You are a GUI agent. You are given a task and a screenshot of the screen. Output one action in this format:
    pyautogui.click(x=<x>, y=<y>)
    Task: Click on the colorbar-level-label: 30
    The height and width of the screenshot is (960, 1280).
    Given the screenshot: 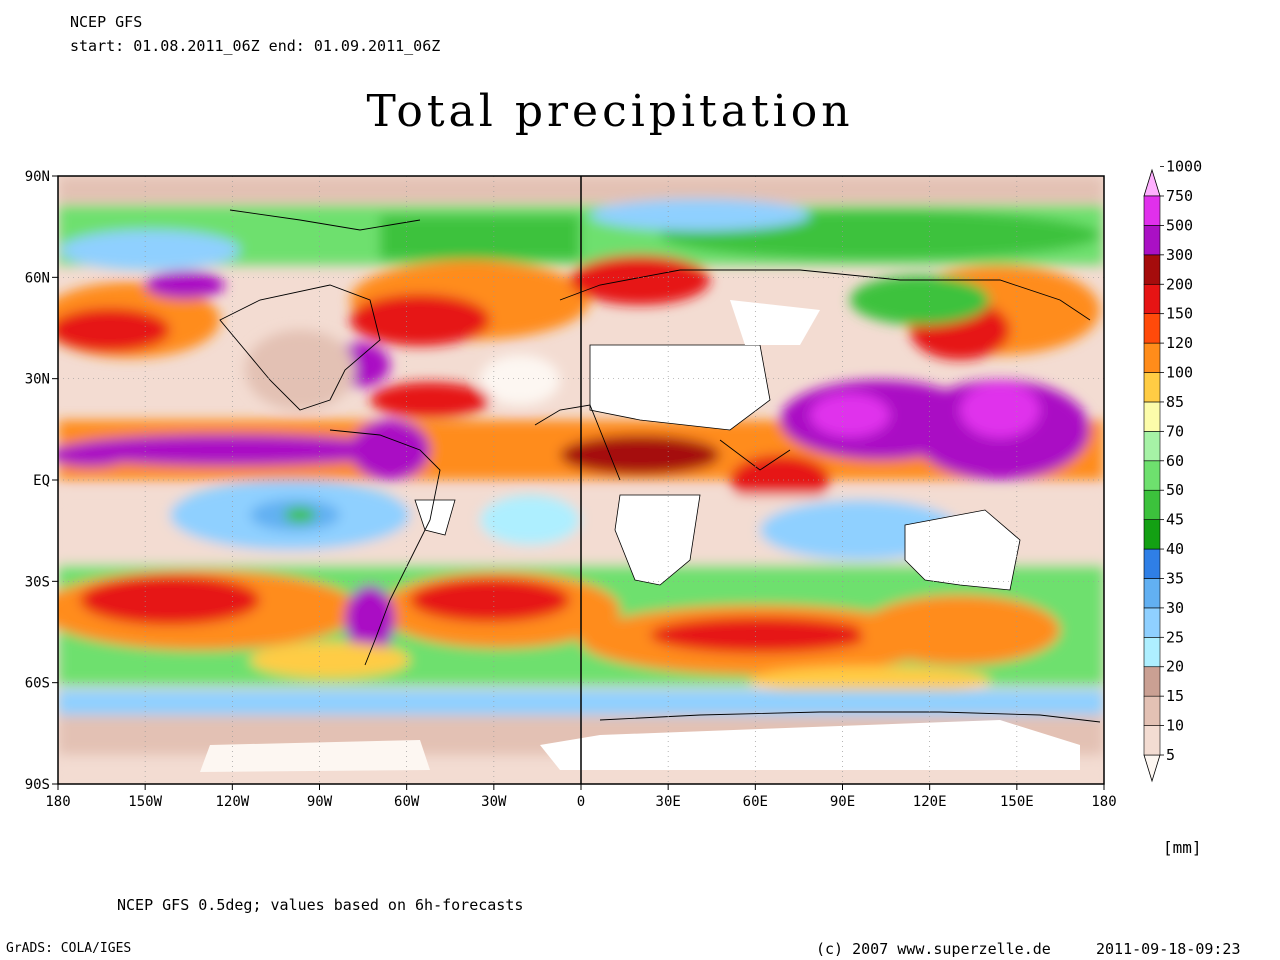 What is the action you would take?
    pyautogui.click(x=1175, y=608)
    